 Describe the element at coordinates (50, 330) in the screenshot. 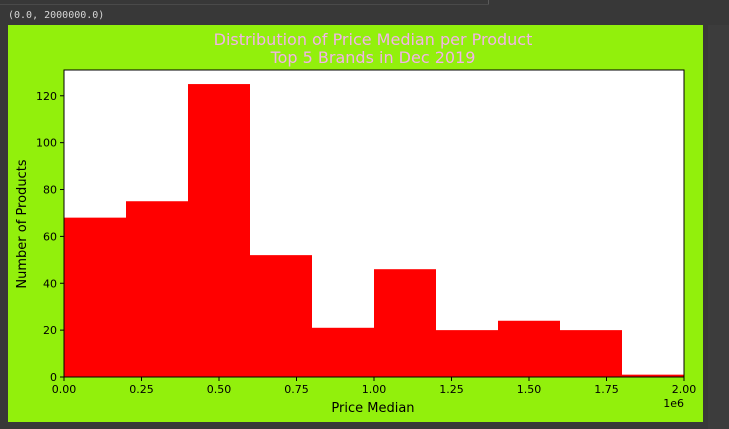

I see `y-tick-label: 20` at that location.